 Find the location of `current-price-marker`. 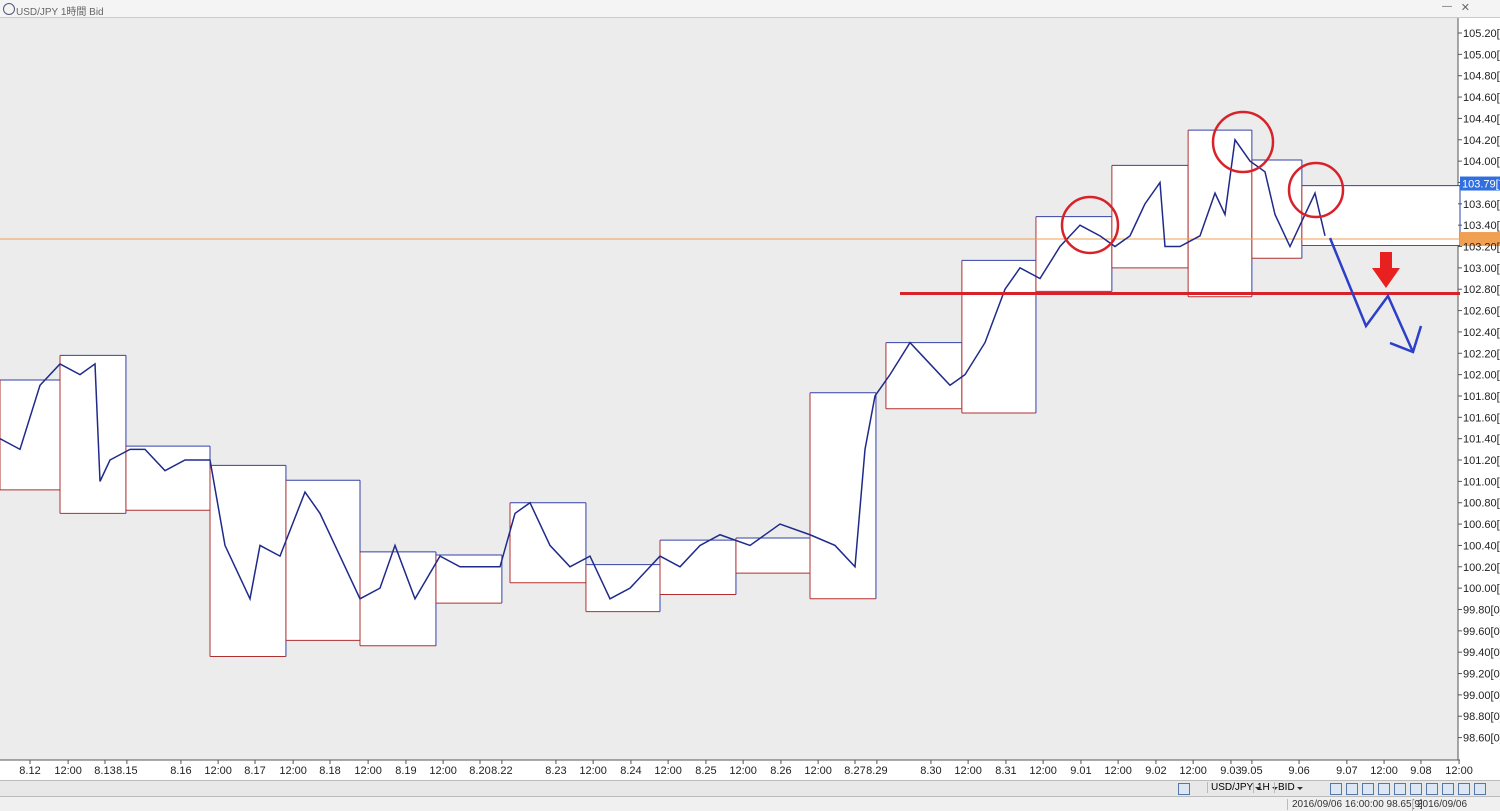

current-price-marker is located at coordinates (1480, 239).